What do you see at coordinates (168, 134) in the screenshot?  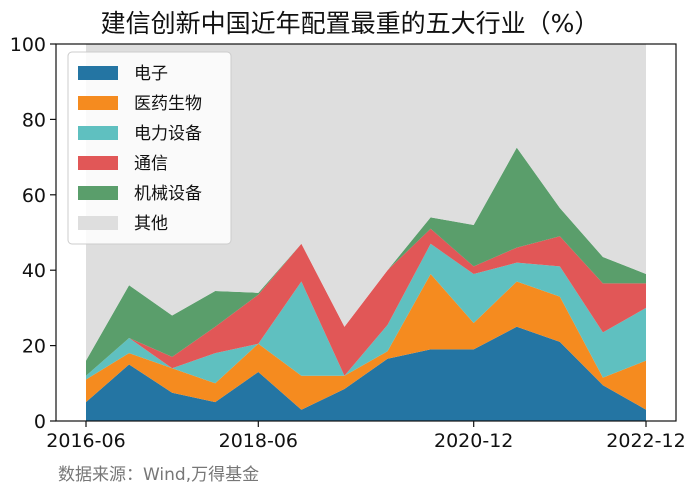 I see `legend-label-3: 电力设备` at bounding box center [168, 134].